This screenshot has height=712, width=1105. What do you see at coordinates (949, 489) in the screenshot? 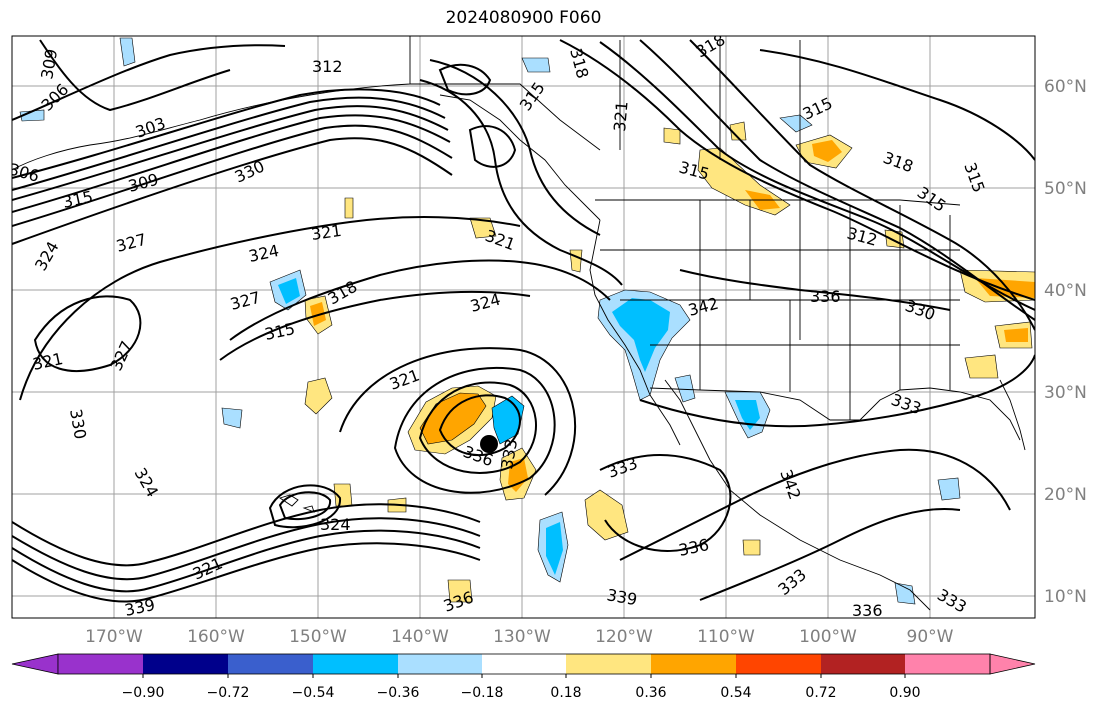
I see `blue-patch-texas` at bounding box center [949, 489].